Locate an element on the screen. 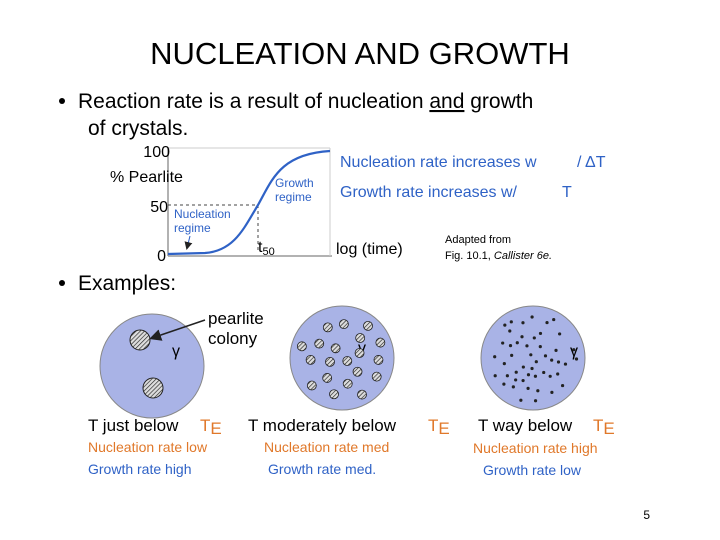 This screenshot has height=540, width=720. bullet is located at coordinates (62, 101).